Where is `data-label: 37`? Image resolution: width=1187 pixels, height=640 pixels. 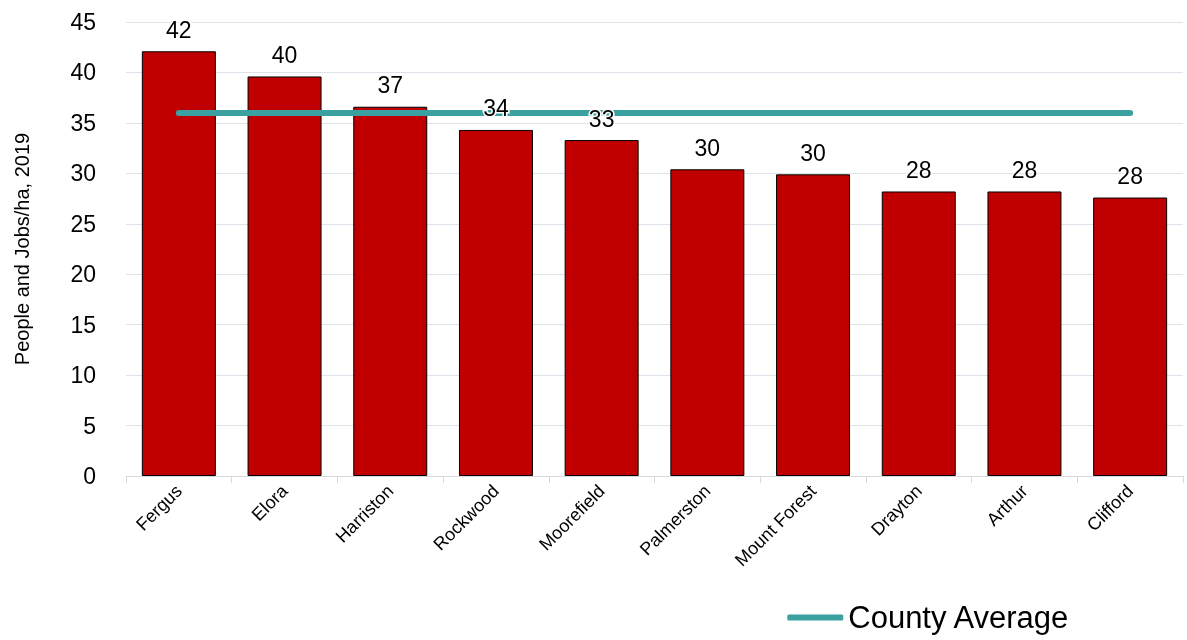
data-label: 37 is located at coordinates (390, 85).